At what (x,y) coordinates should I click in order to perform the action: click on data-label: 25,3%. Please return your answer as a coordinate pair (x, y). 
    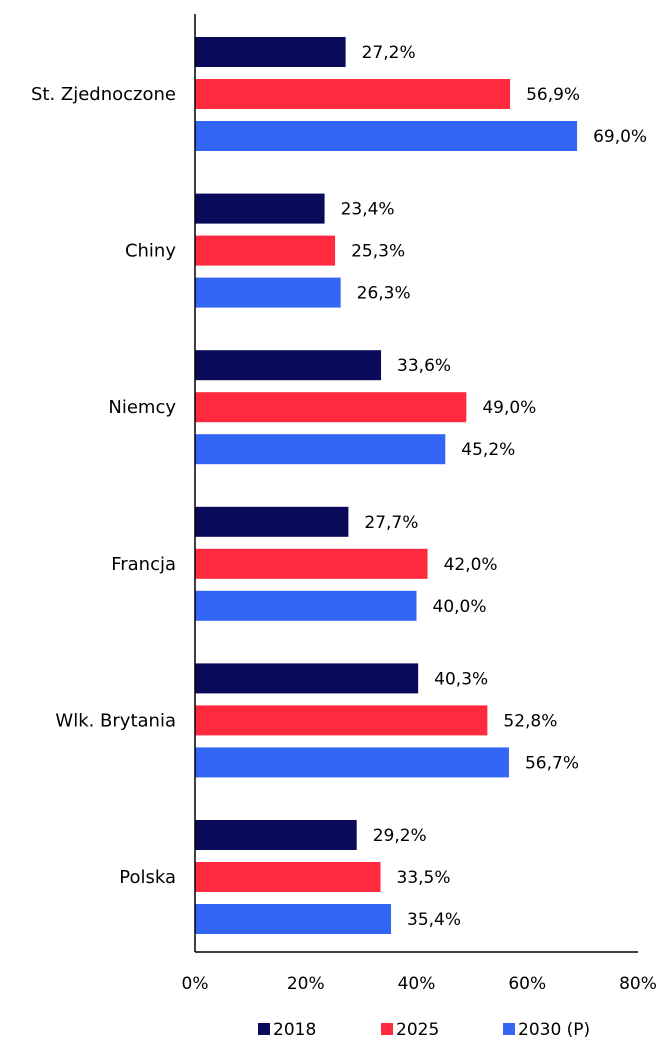
    Looking at the image, I should click on (378, 252).